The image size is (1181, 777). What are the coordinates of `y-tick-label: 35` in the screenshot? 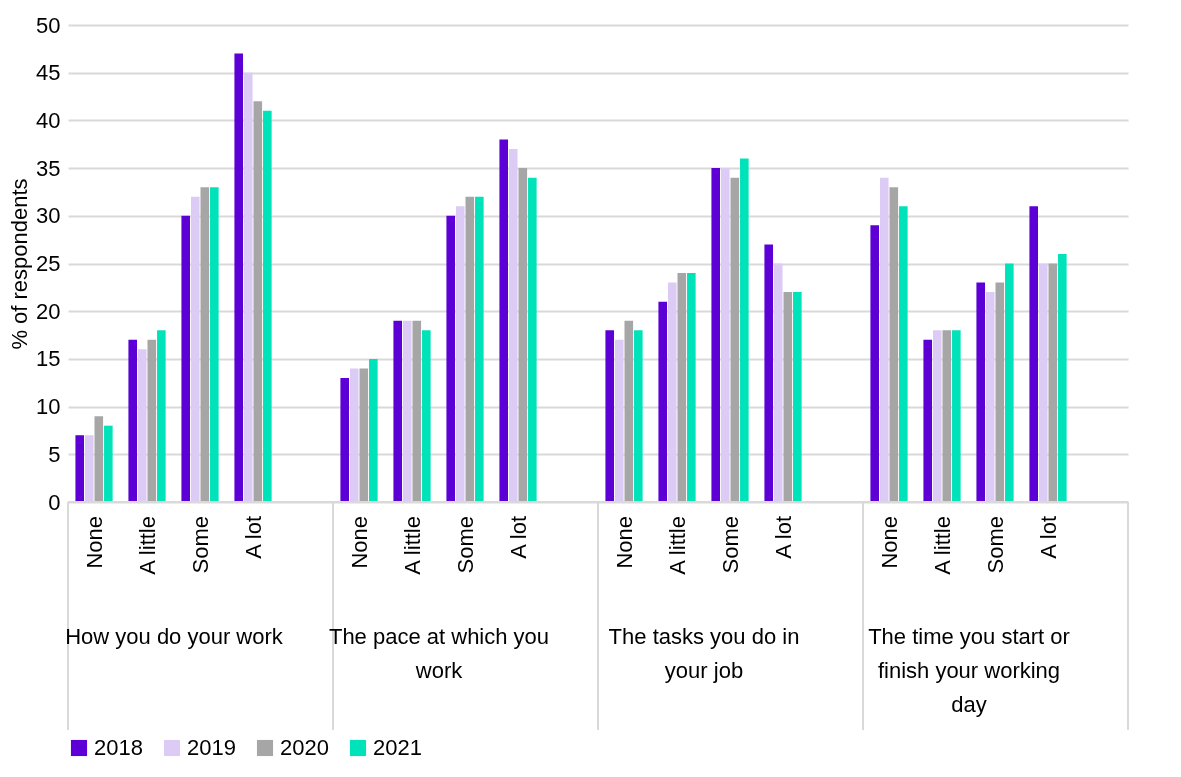 It's located at (48, 168).